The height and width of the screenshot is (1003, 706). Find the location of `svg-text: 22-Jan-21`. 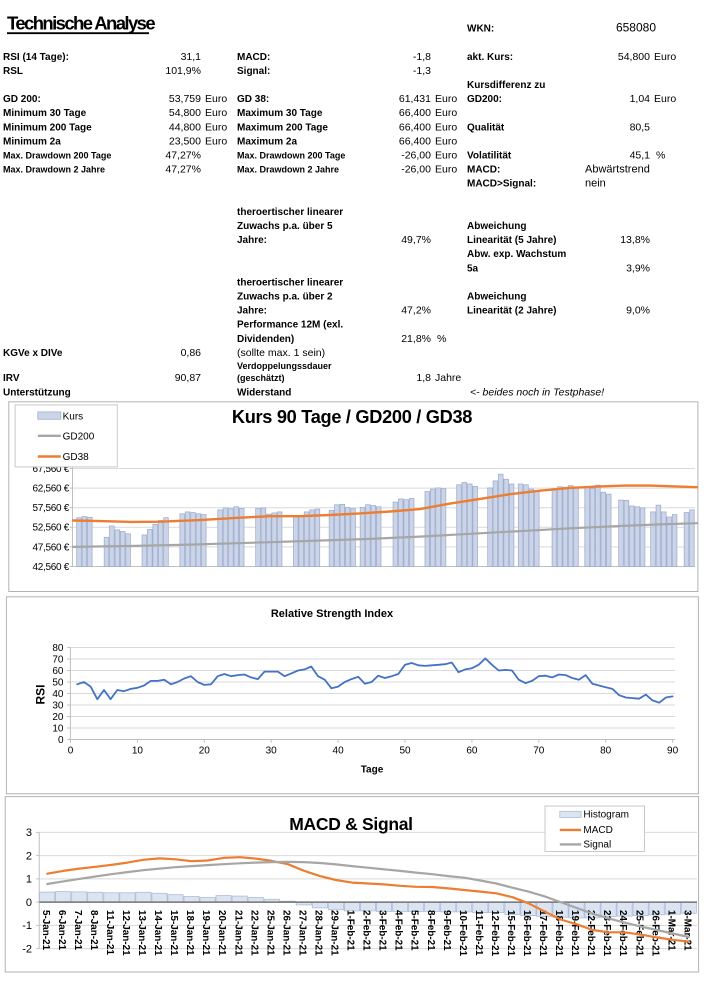

svg-text: 22-Jan-21 is located at coordinates (253, 933).